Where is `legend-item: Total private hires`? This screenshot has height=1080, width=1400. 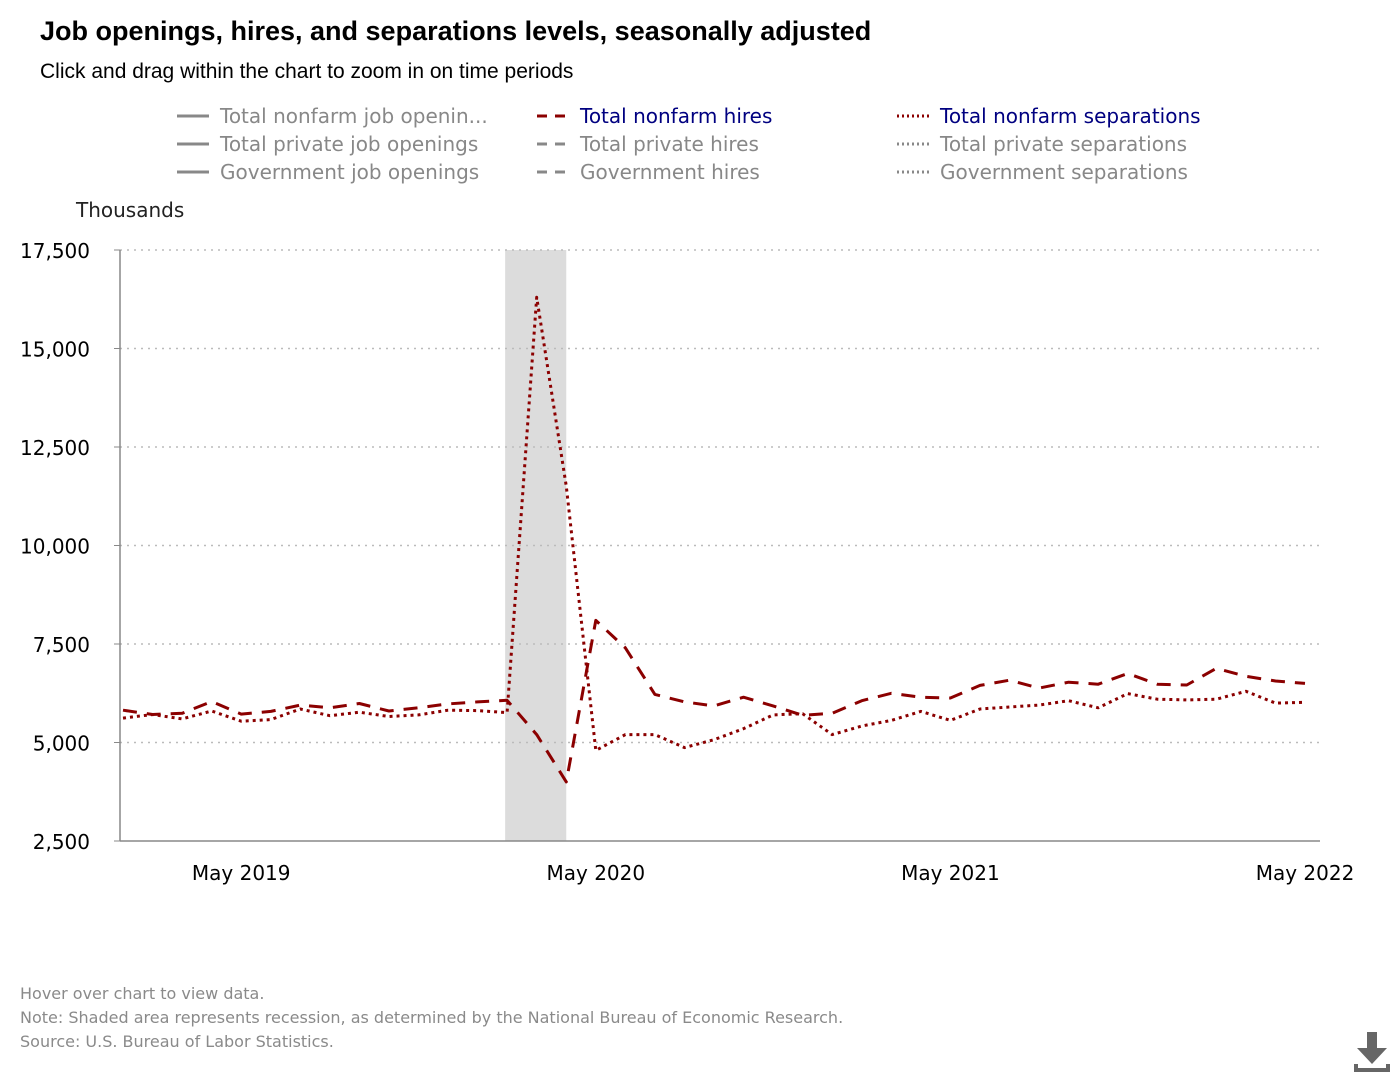 legend-item: Total private hires is located at coordinates (647, 144).